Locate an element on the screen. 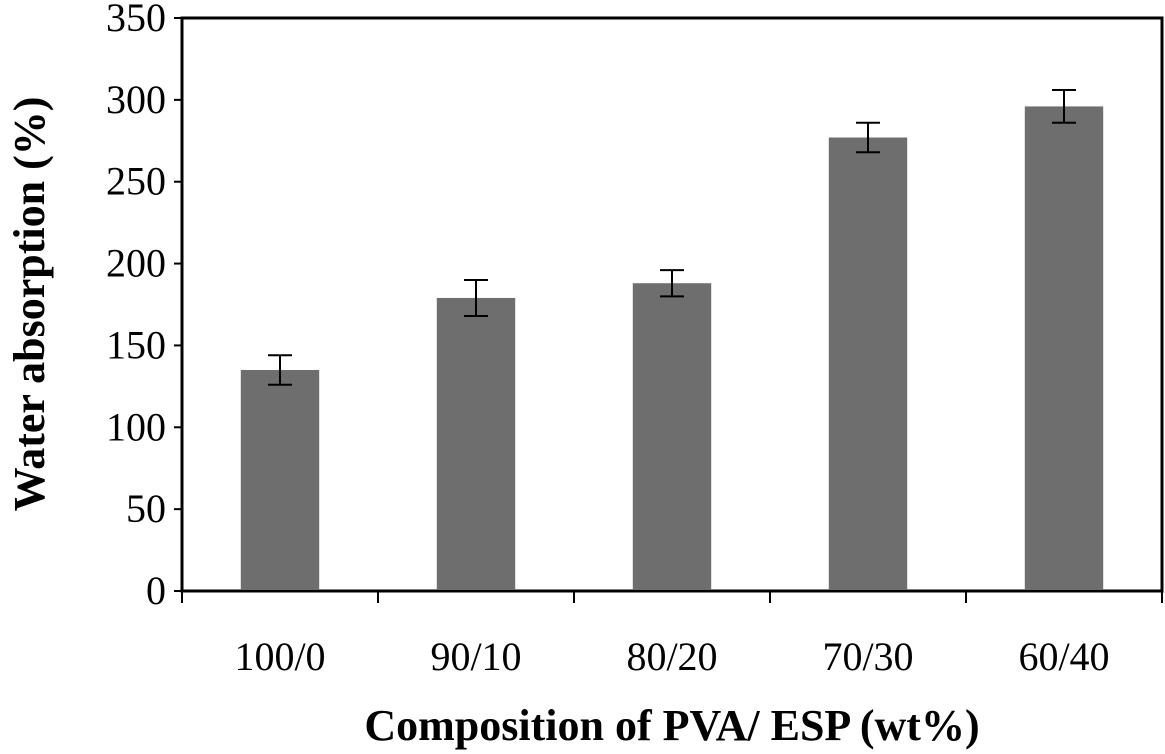  y-tick-label: 300 is located at coordinates (136, 99).